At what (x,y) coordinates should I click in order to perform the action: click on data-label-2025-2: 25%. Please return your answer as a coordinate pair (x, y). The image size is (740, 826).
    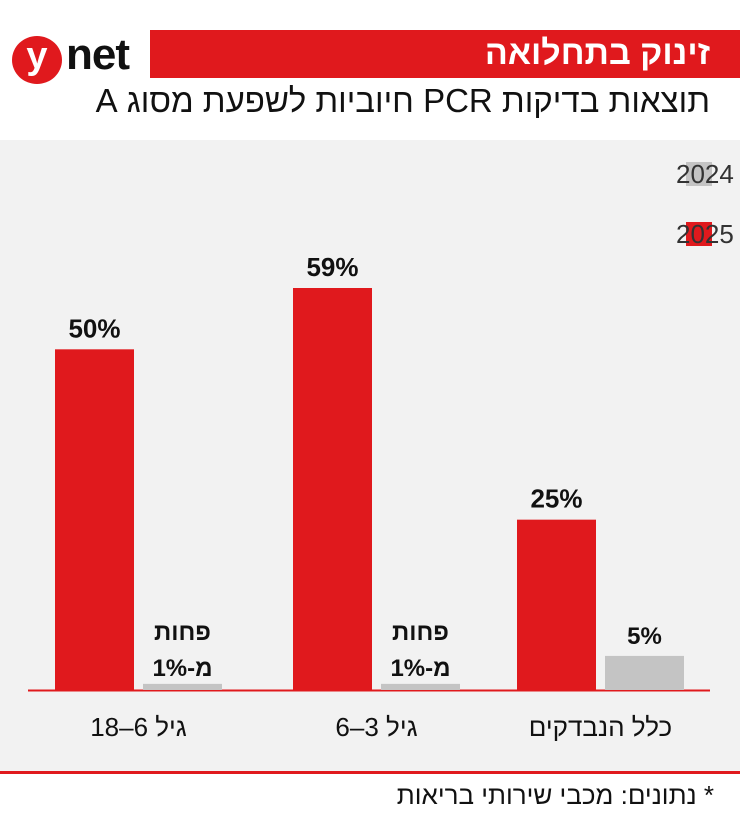
    Looking at the image, I should click on (556, 499).